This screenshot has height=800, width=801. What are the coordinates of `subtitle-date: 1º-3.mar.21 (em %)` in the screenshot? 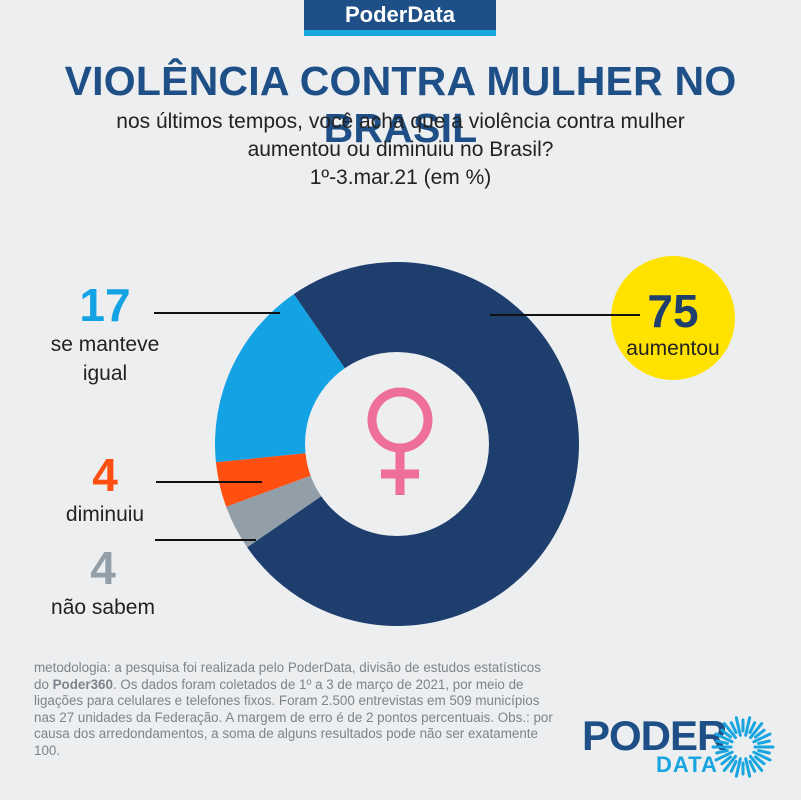 It's located at (400, 177).